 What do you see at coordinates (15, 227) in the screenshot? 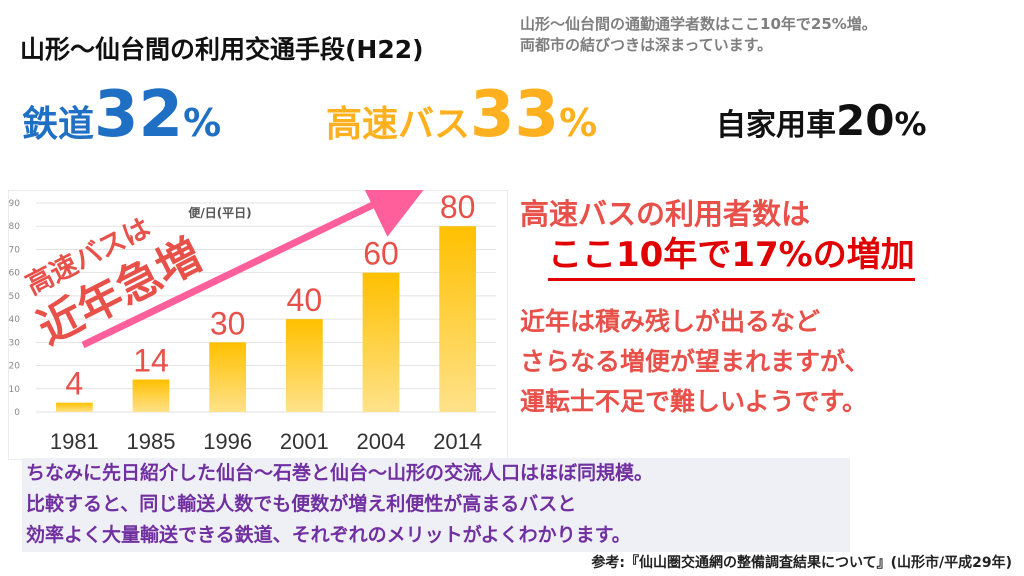
I see `y-tick-label: 80` at bounding box center [15, 227].